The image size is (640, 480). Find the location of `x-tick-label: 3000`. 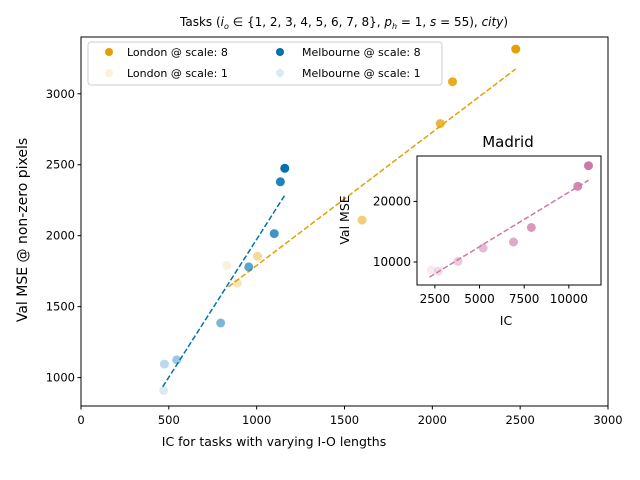

x-tick-label: 3000 is located at coordinates (607, 420).